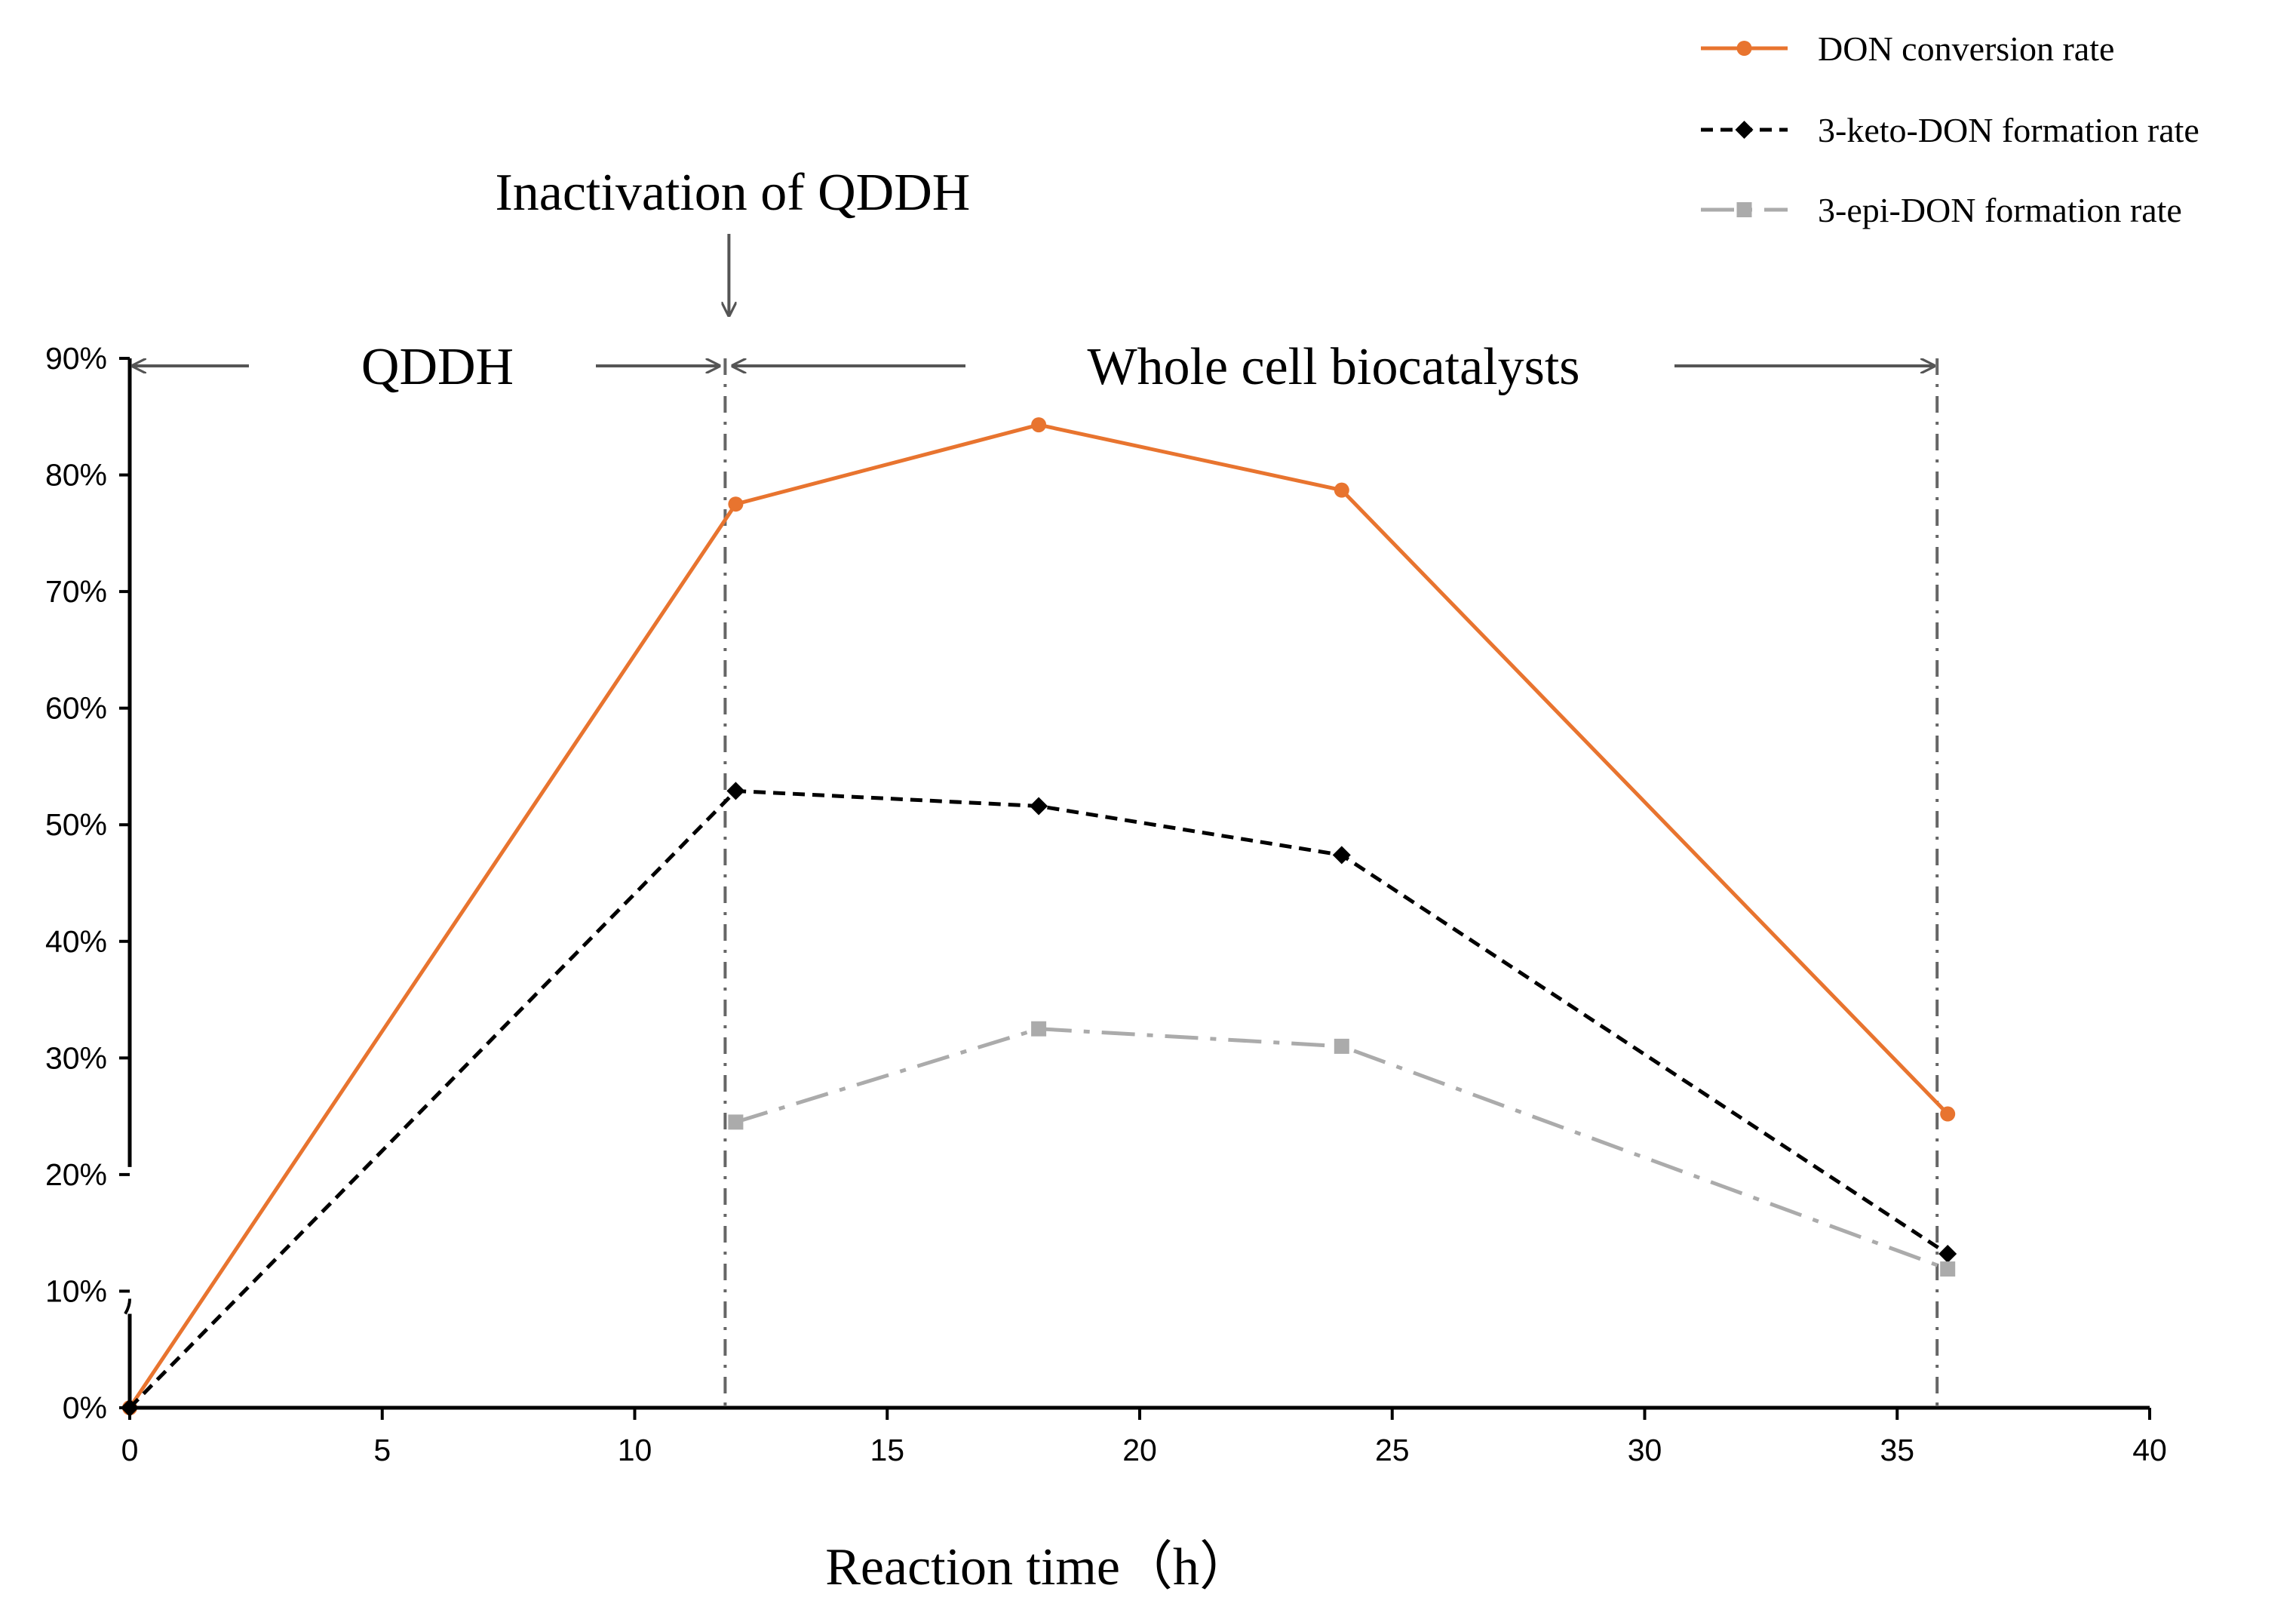 The height and width of the screenshot is (1619, 2296). What do you see at coordinates (76, 1174) in the screenshot?
I see `y-tick-label: 20%` at bounding box center [76, 1174].